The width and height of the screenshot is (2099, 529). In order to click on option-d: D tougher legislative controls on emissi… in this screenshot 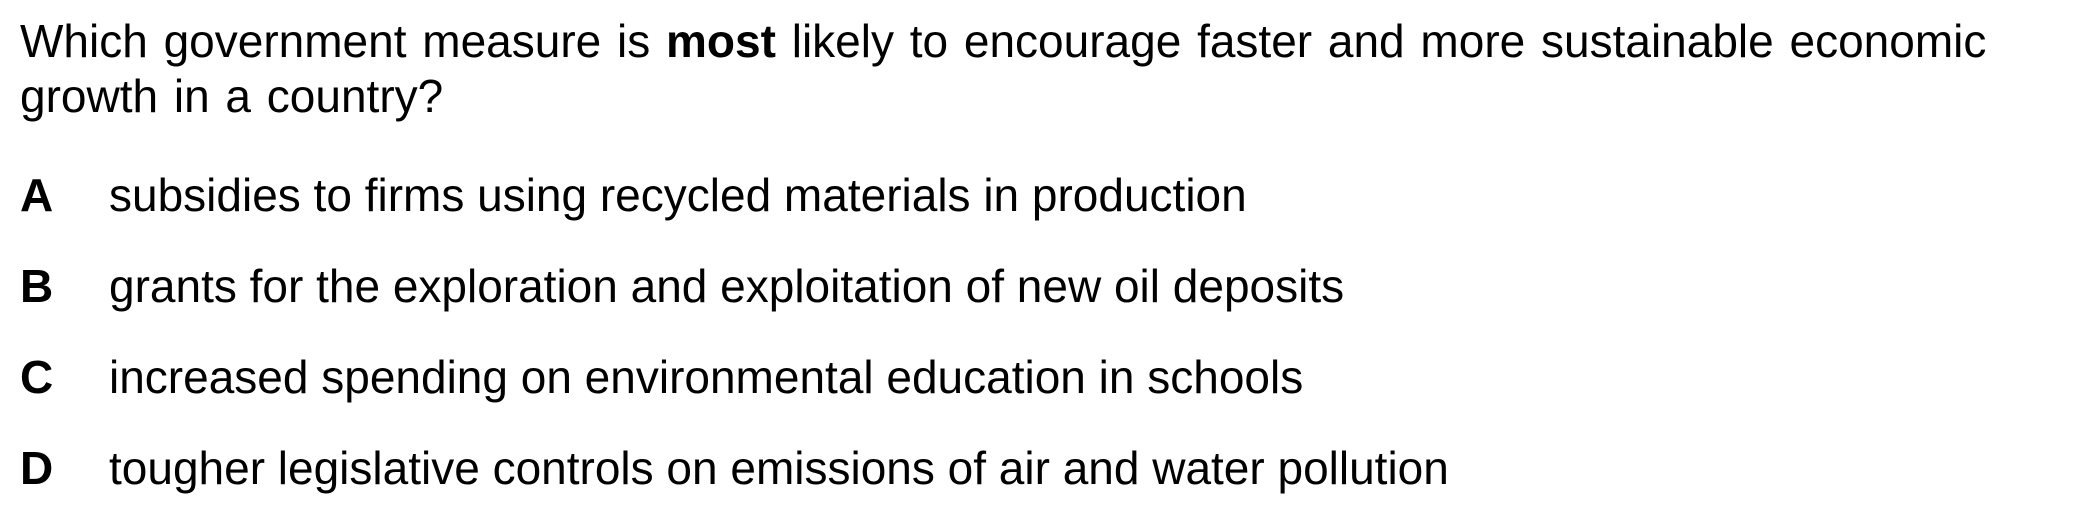, I will do `click(734, 483)`.